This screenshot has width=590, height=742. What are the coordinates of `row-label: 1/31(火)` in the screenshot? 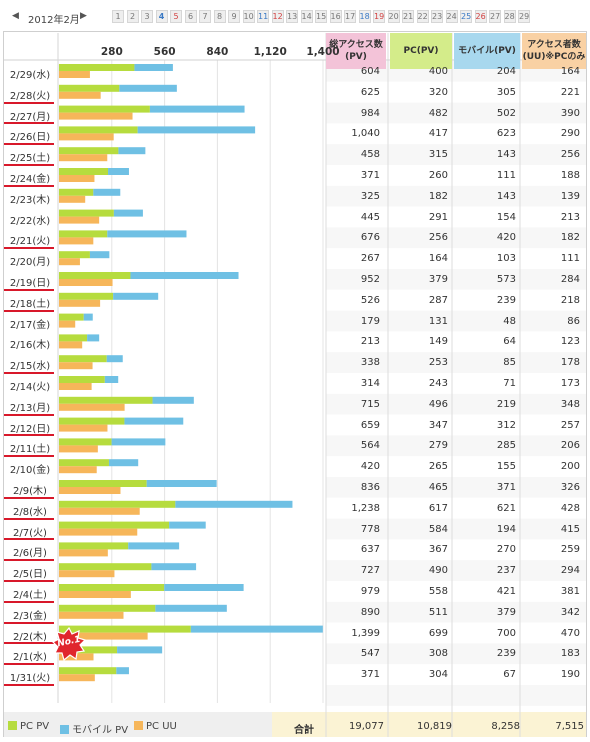 It's located at (30, 679).